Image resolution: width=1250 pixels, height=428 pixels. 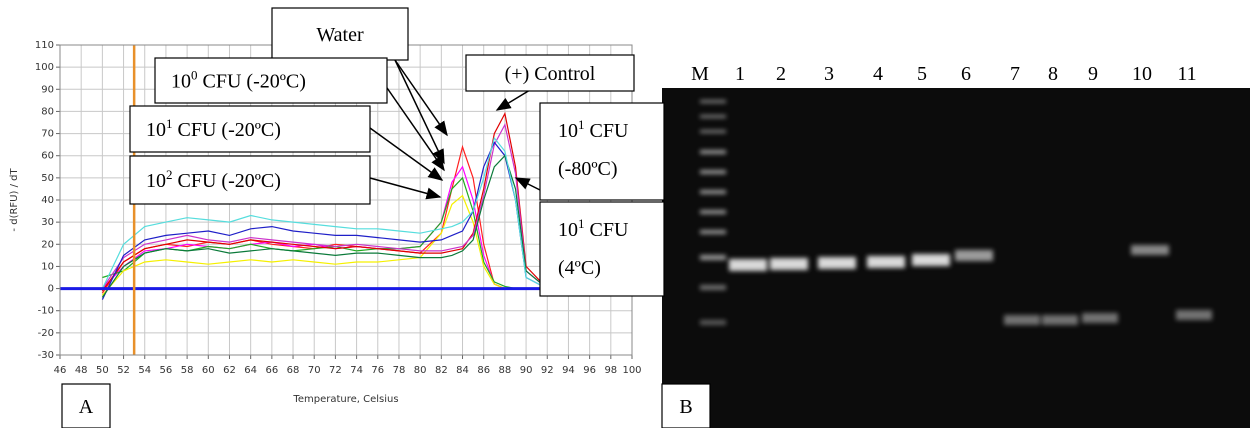 What do you see at coordinates (47, 134) in the screenshot?
I see `y-tick-label: 70` at bounding box center [47, 134].